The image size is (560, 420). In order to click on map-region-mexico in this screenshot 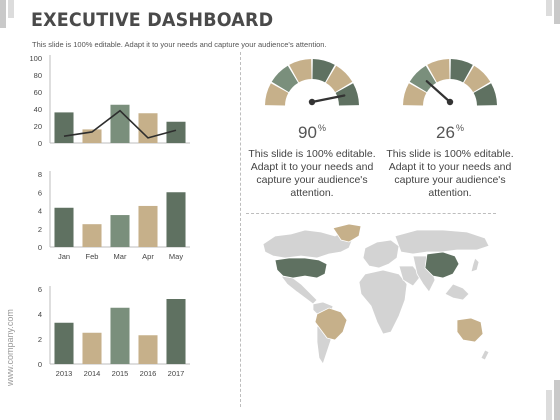, I will do `click(299, 290)`.